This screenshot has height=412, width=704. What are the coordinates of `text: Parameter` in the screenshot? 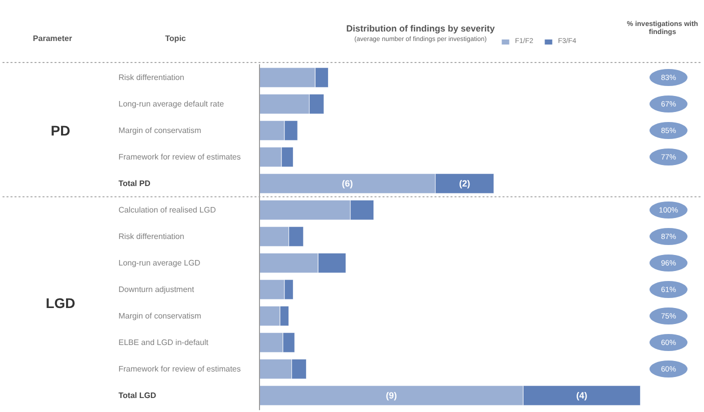 It's located at (52, 38).